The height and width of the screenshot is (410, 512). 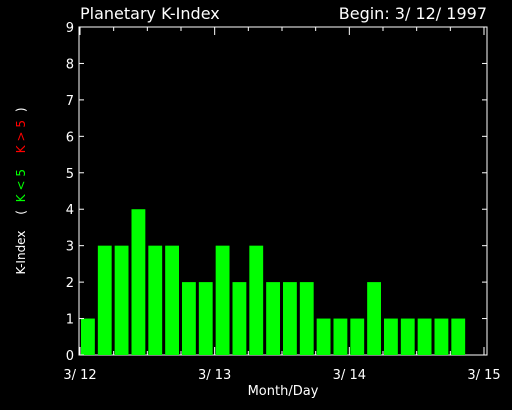 I want to click on y-tick-label: 2, so click(x=70, y=283).